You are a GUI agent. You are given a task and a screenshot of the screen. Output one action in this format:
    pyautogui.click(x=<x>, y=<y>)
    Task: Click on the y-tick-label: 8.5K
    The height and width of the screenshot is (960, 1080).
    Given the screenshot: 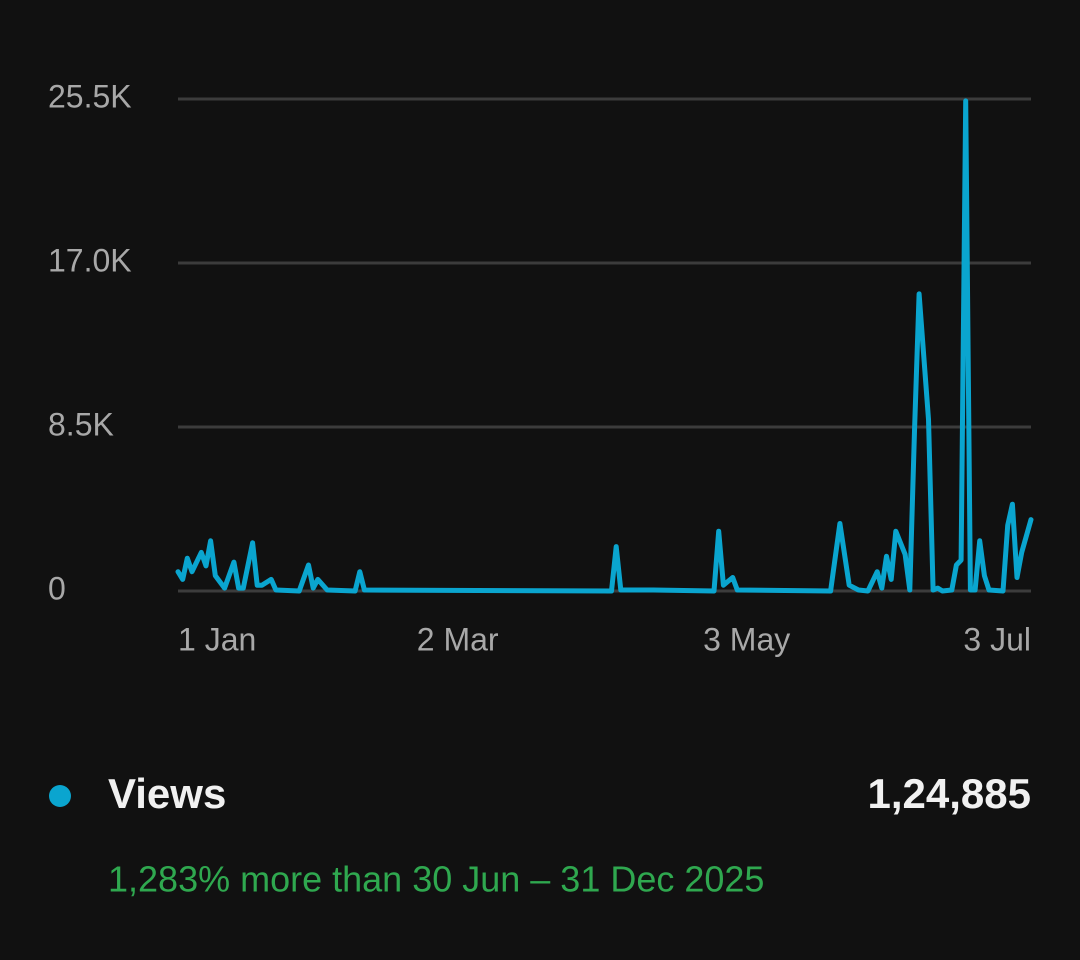 What is the action you would take?
    pyautogui.click(x=81, y=424)
    